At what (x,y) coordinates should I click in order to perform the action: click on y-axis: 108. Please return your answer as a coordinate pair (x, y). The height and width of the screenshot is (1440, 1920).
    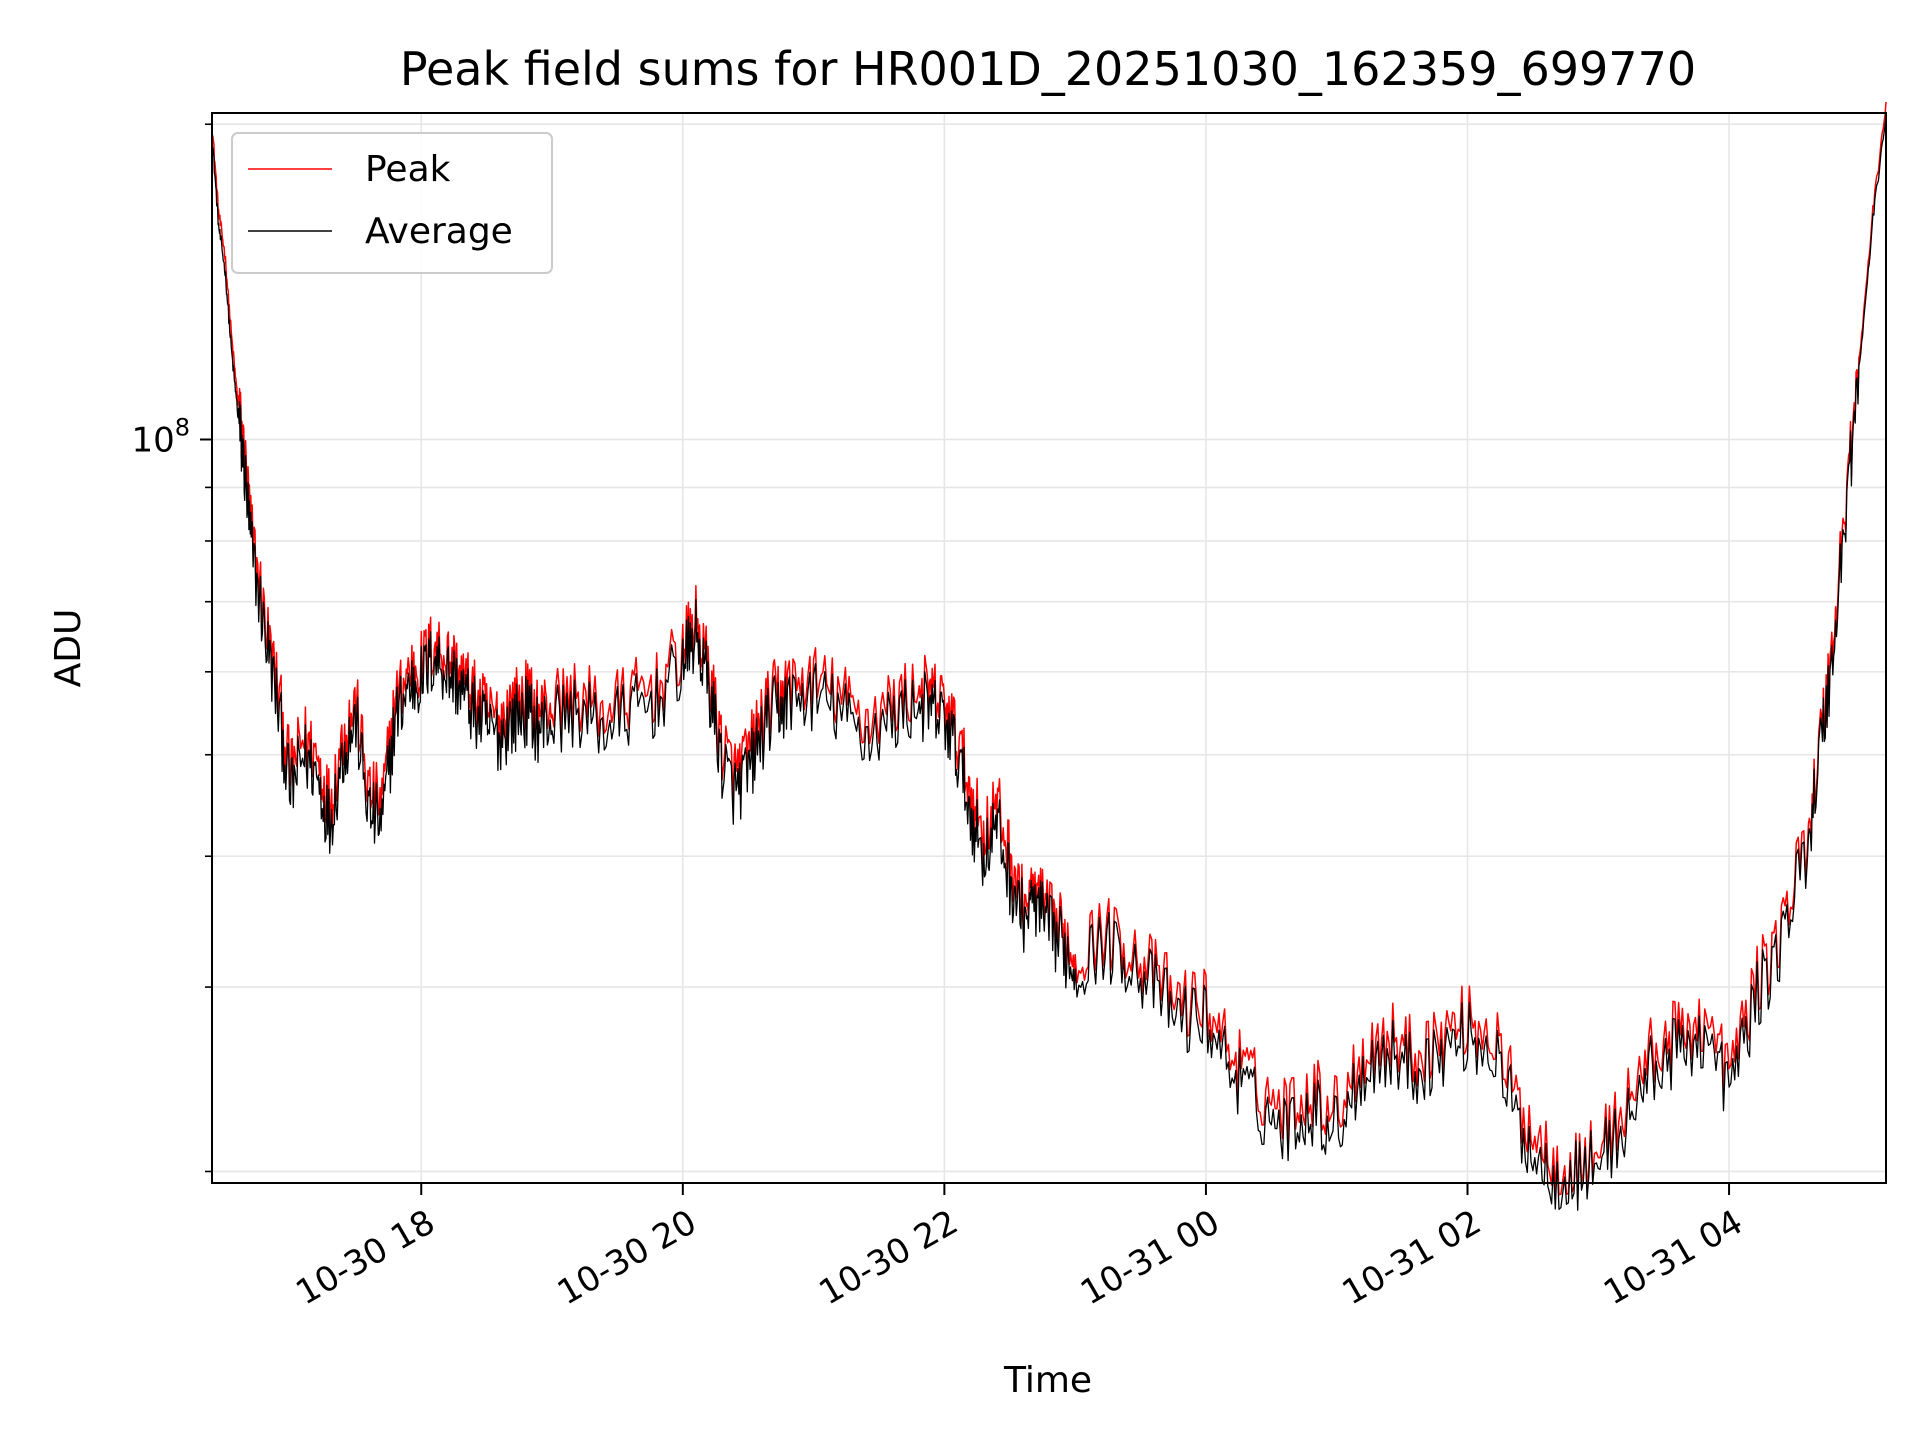
    Looking at the image, I should click on (171, 648).